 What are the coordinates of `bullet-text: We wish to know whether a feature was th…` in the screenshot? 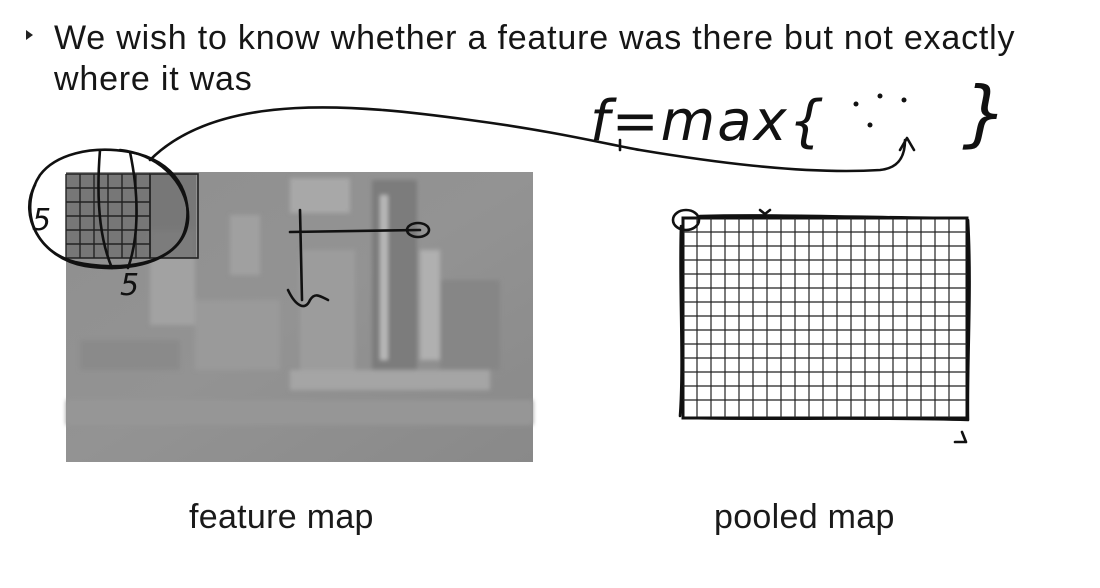 It's located at (535, 58).